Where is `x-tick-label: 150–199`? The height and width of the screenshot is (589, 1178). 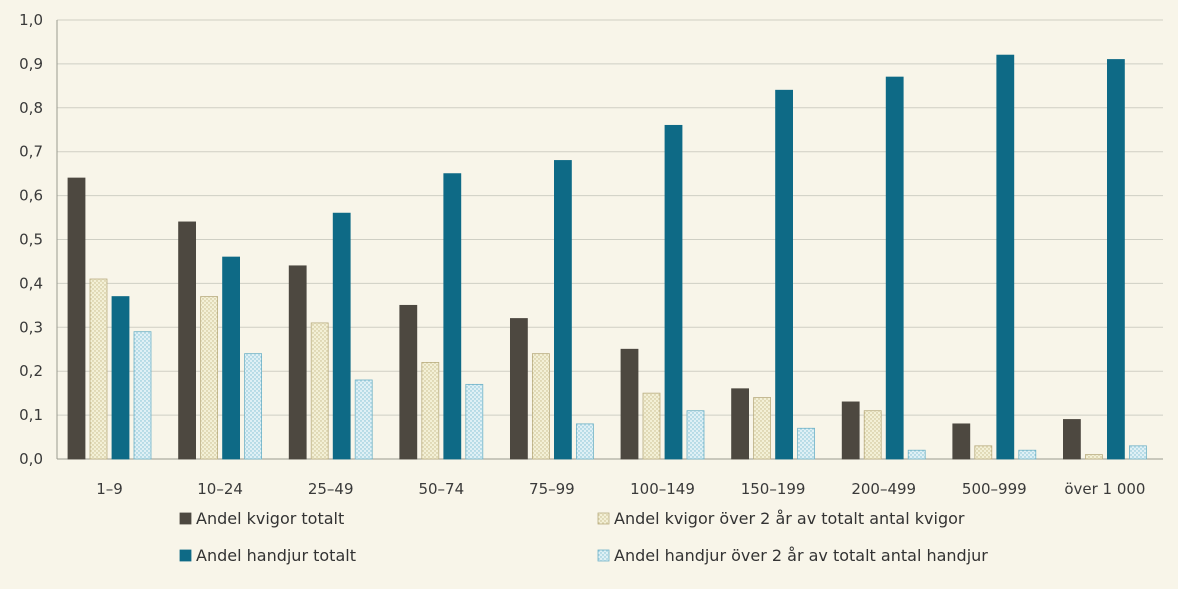
x-tick-label: 150–199 is located at coordinates (773, 489).